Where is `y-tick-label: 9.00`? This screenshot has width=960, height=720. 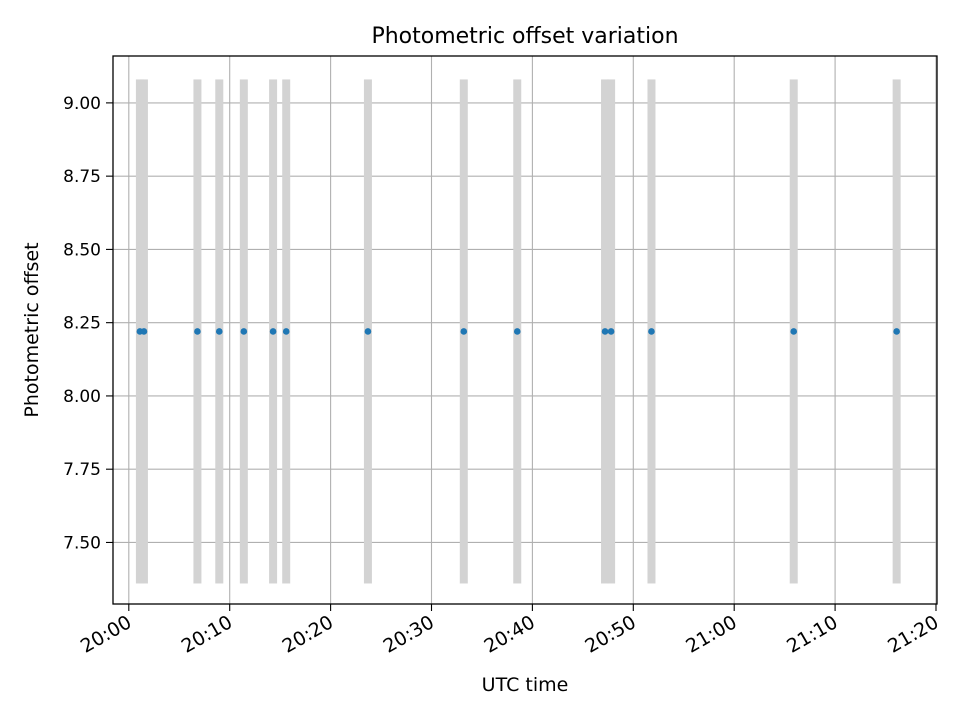
y-tick-label: 9.00 is located at coordinates (82, 104).